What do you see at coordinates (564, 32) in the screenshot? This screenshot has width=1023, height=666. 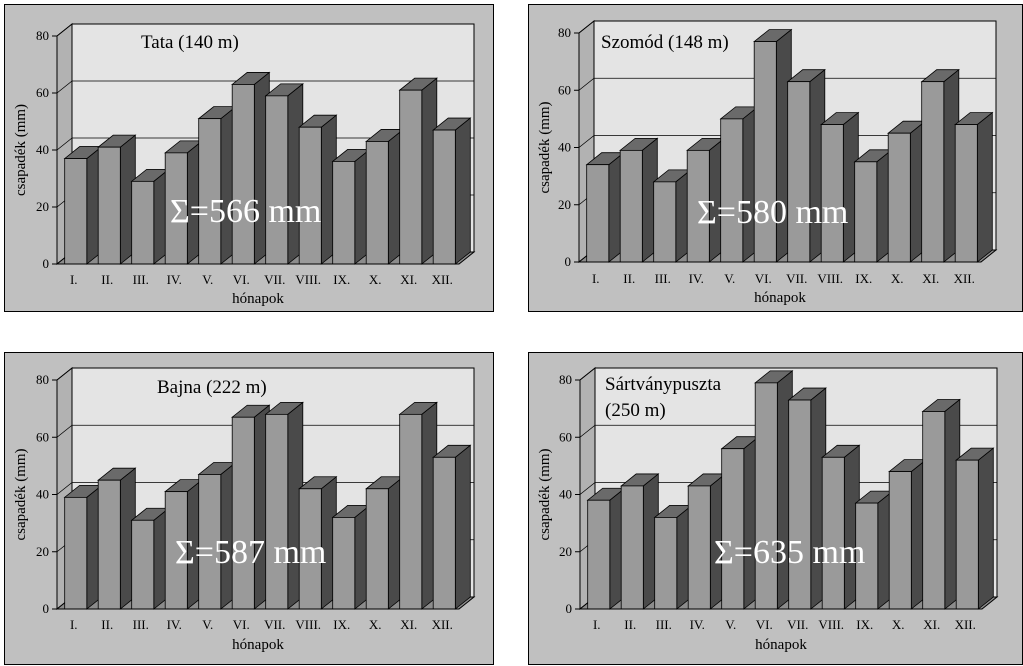 I see `y-tick-label: 80` at bounding box center [564, 32].